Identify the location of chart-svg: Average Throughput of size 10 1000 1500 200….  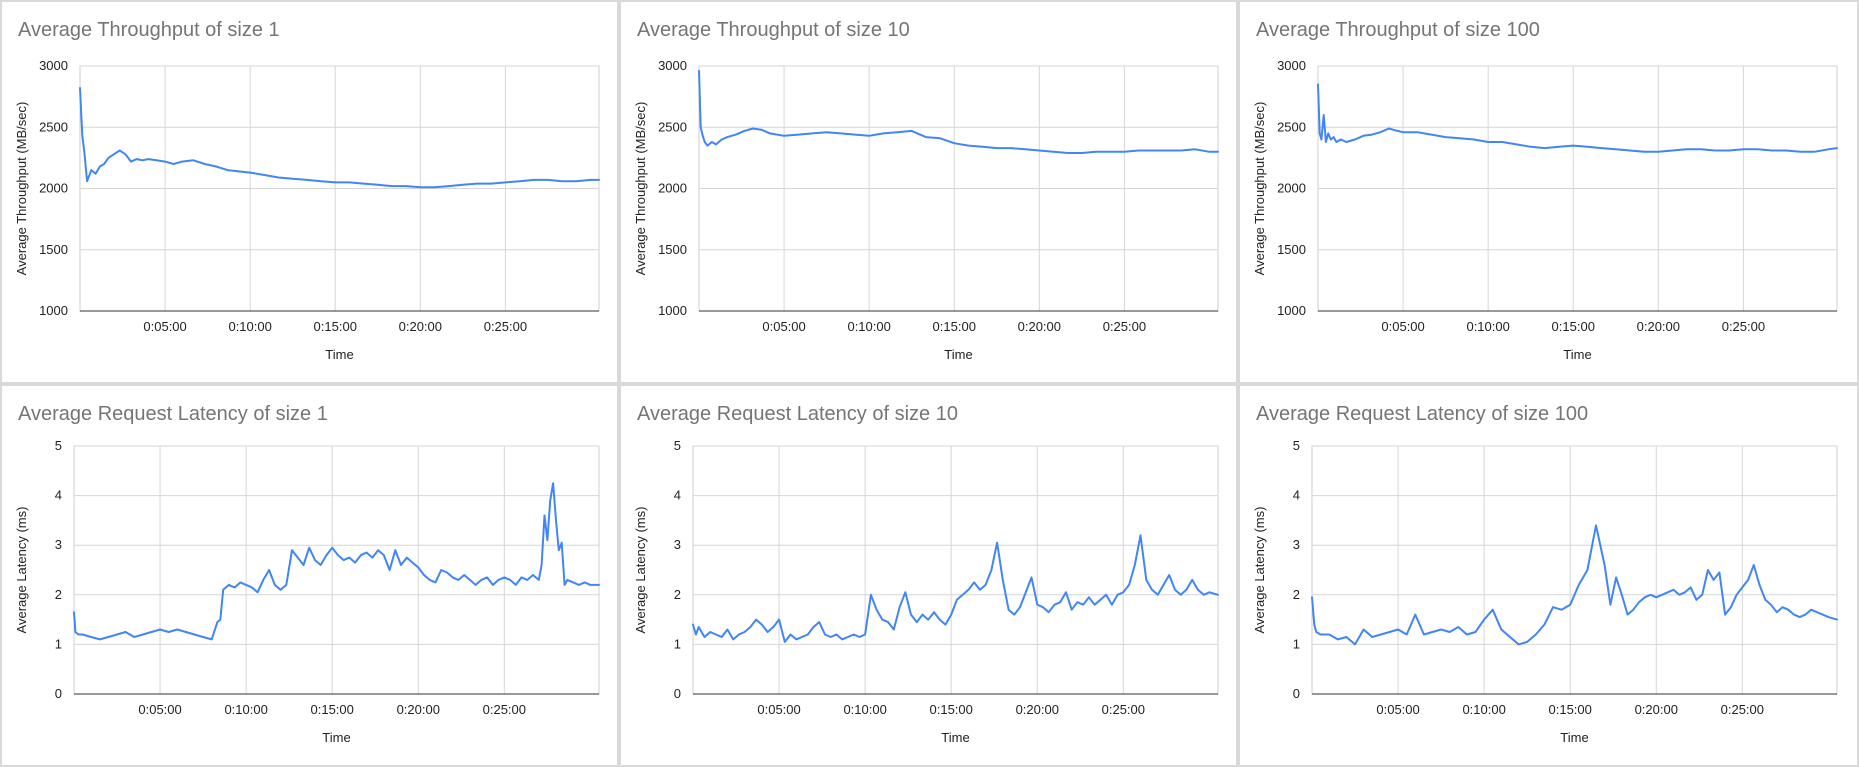
(926, 190).